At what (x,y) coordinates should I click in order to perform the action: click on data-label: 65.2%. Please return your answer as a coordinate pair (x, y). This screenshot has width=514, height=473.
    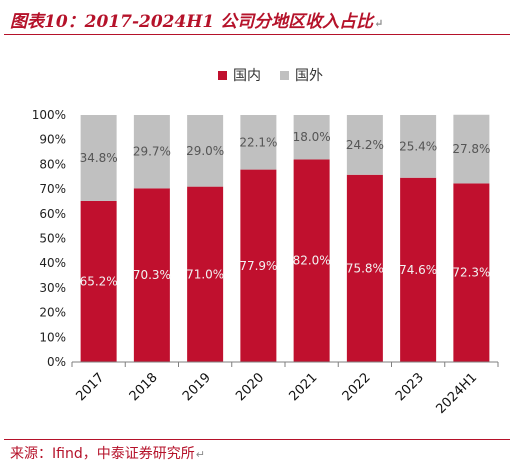
    Looking at the image, I should click on (99, 281).